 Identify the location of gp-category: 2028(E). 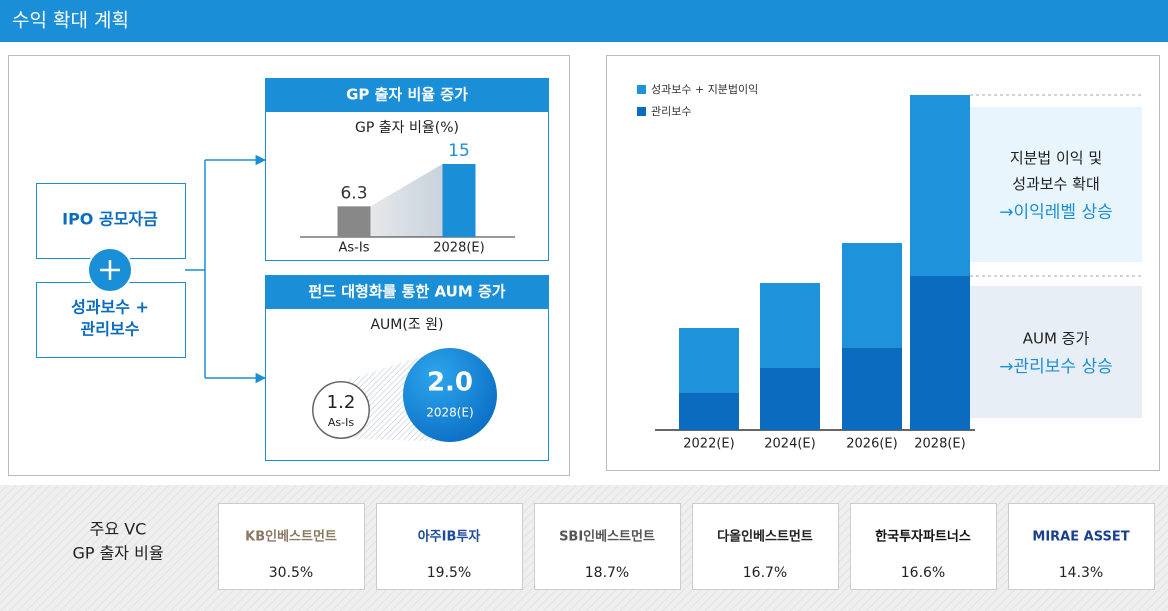
(458, 248).